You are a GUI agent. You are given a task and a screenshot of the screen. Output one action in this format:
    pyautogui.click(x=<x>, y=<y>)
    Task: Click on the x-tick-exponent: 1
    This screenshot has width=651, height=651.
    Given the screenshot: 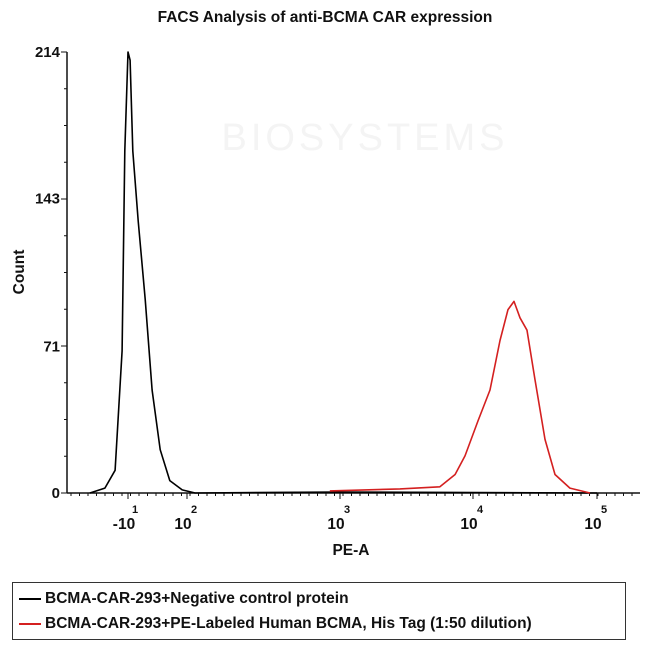 What is the action you would take?
    pyautogui.click(x=135, y=510)
    